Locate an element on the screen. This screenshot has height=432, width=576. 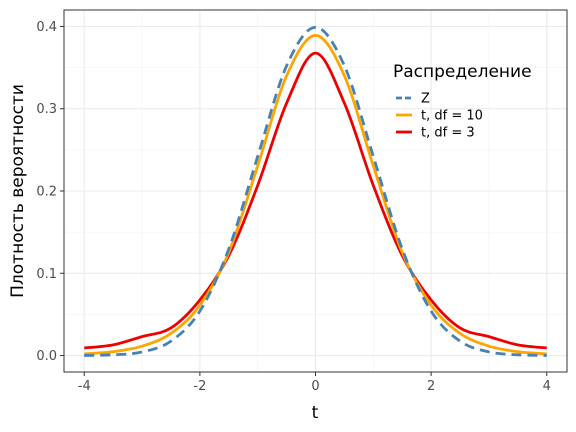
legend-label-0: Z is located at coordinates (425, 99).